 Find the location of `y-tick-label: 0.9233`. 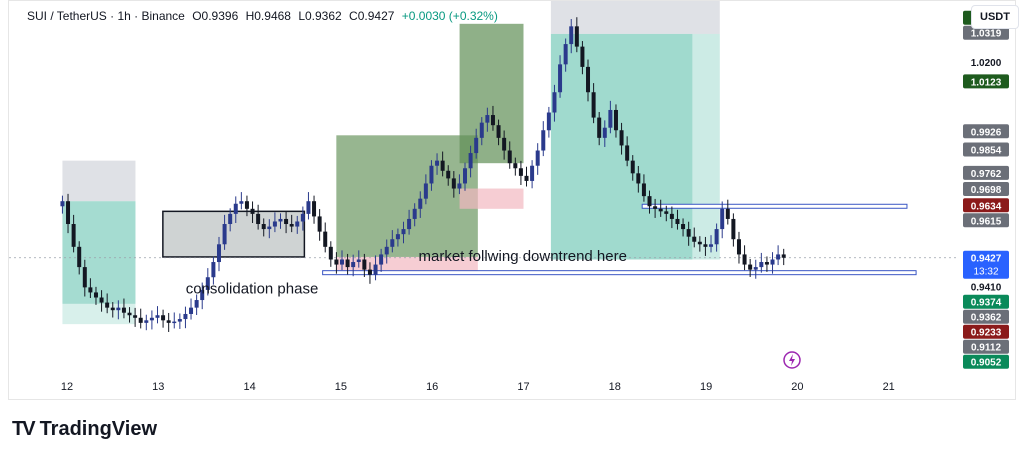

y-tick-label: 0.9233 is located at coordinates (986, 333).